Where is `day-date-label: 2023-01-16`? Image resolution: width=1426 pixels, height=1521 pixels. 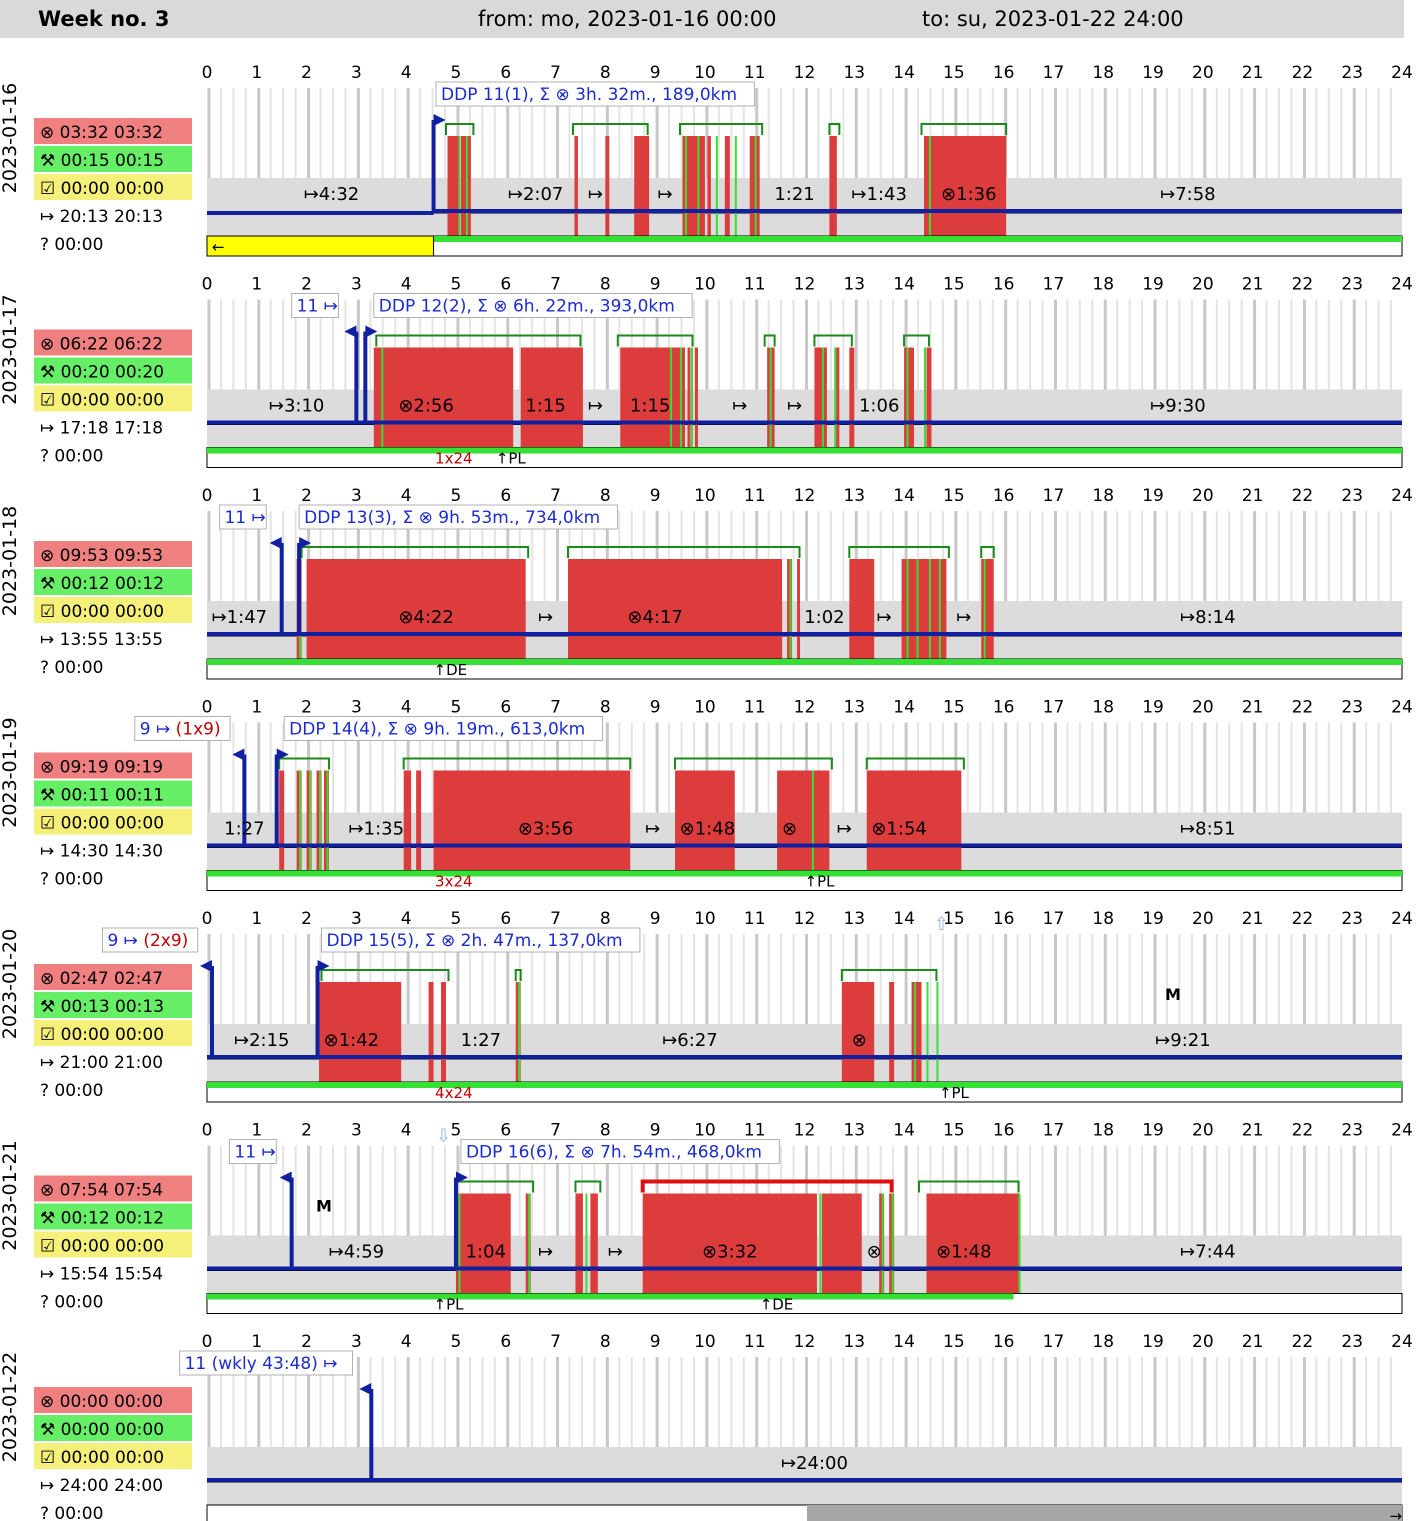
day-date-label: 2023-01-16 is located at coordinates (10, 138).